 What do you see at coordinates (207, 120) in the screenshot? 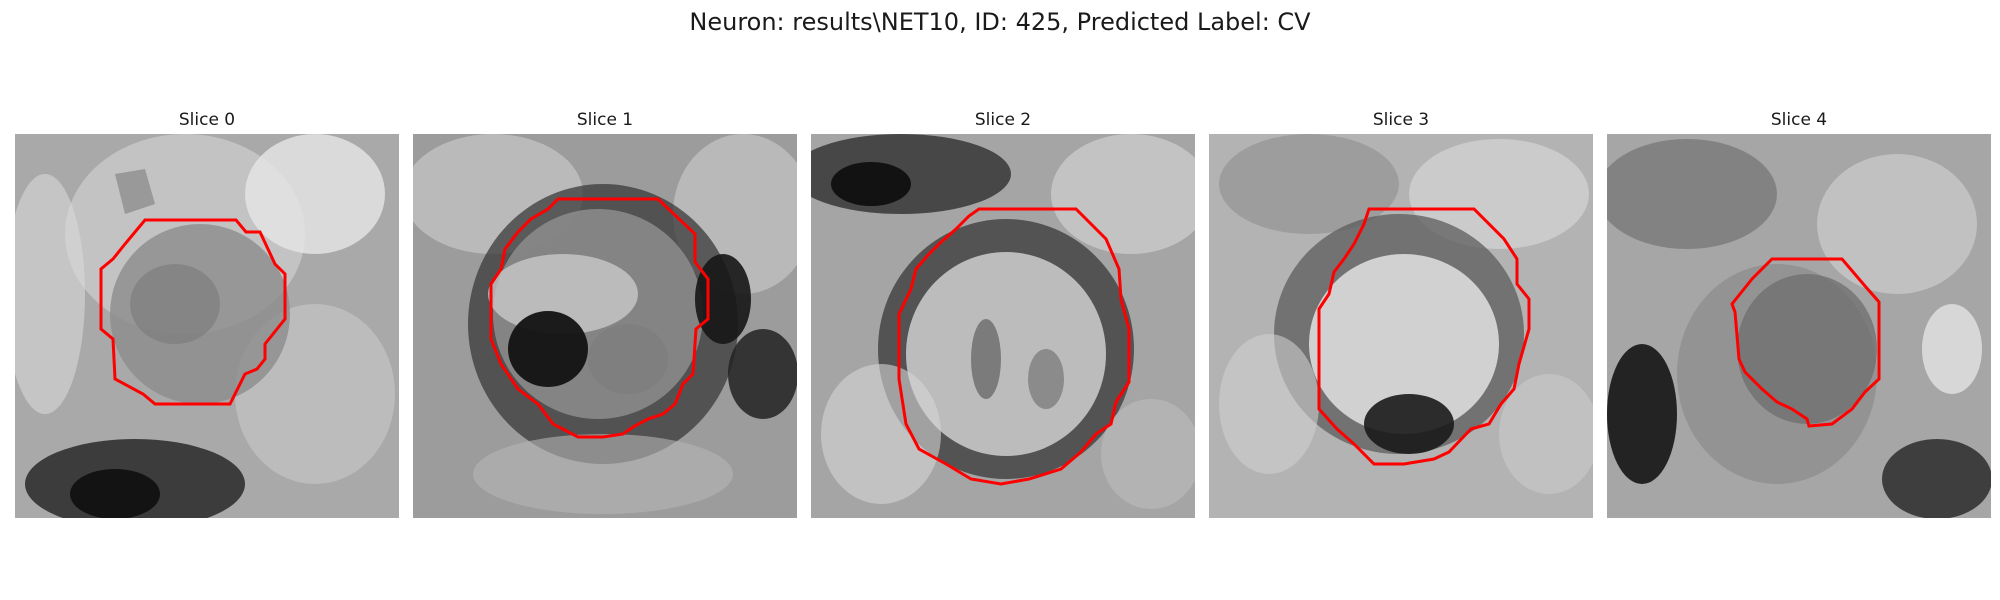
I see `slice-title-0: Slice 0` at bounding box center [207, 120].